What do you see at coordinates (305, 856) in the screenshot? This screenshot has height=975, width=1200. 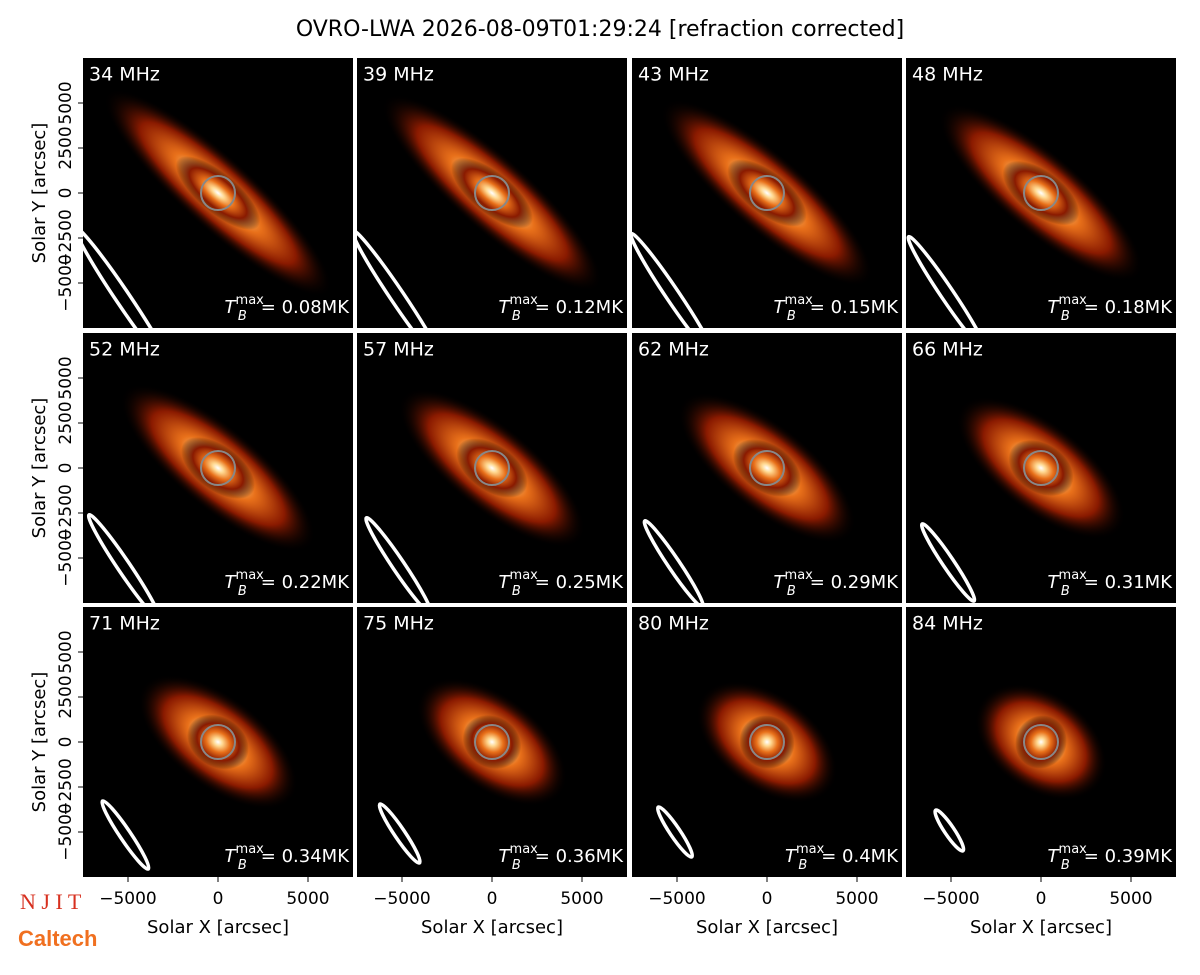 I see `tb-value: = 0.34MK` at bounding box center [305, 856].